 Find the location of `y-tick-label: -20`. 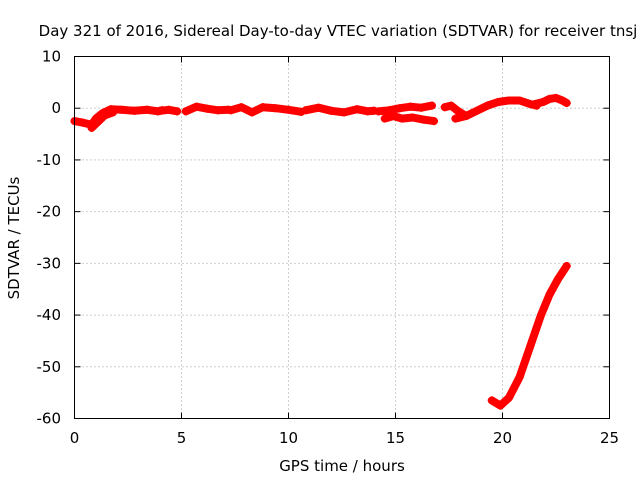

y-tick-label: -20 is located at coordinates (49, 212).